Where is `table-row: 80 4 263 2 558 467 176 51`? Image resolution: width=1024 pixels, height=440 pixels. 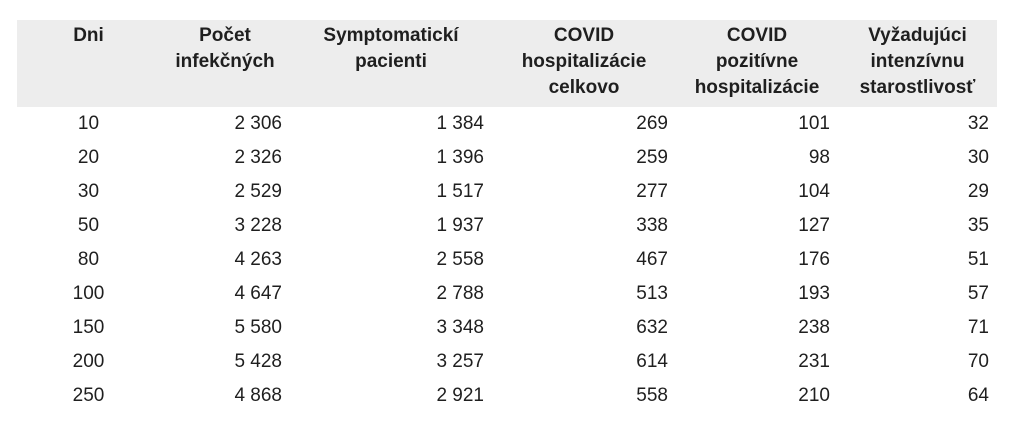
table-row: 80 4 263 2 558 467 176 51 is located at coordinates (507, 260).